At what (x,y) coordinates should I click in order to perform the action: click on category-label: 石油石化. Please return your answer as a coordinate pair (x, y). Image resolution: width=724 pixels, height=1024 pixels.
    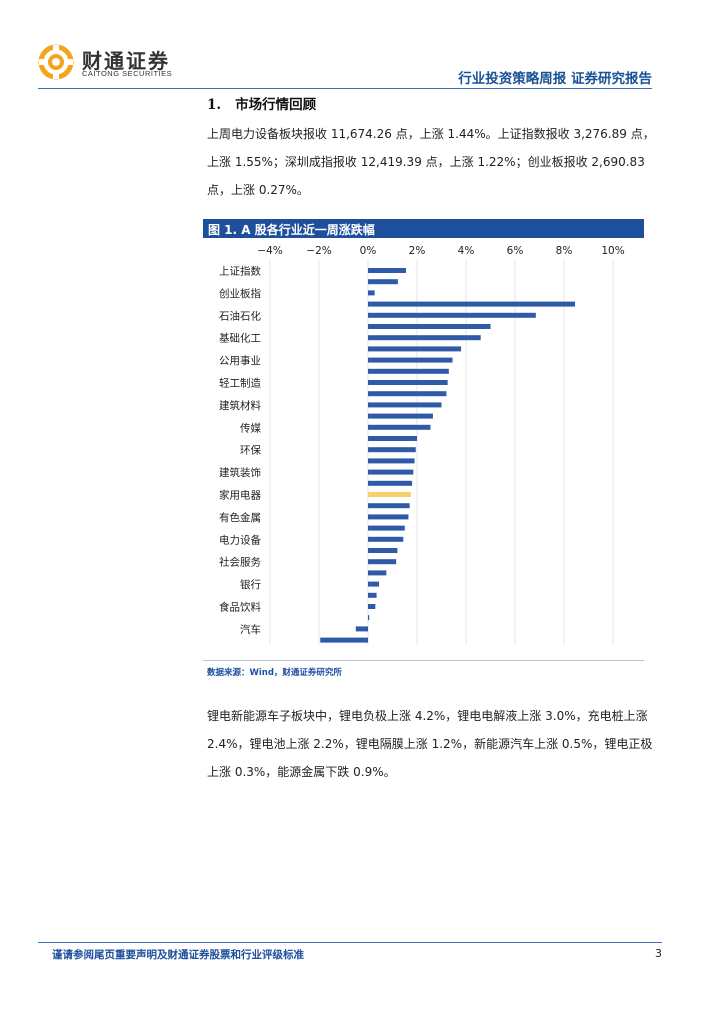
    Looking at the image, I should click on (240, 315).